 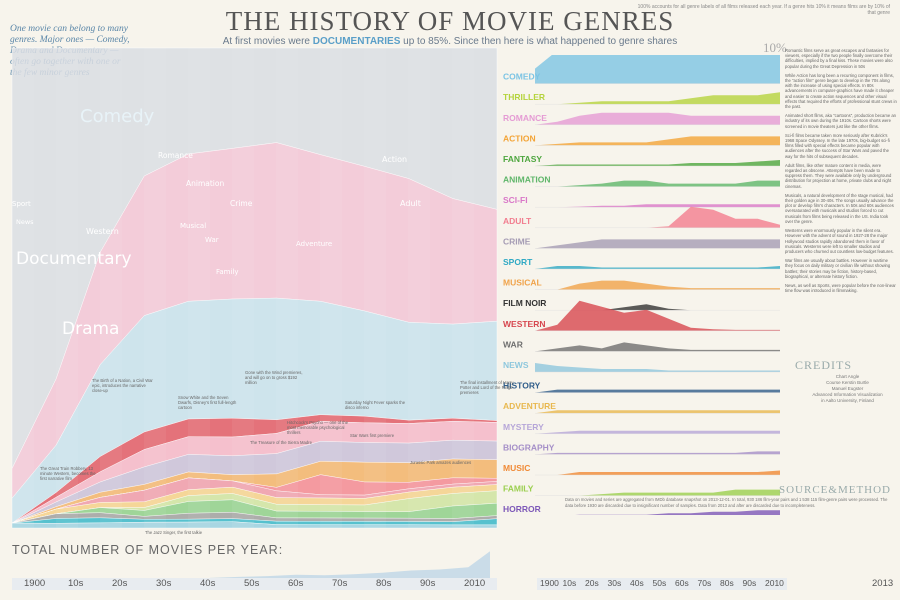 What do you see at coordinates (524, 324) in the screenshot?
I see `multiple-label-western: WESTERN` at bounding box center [524, 324].